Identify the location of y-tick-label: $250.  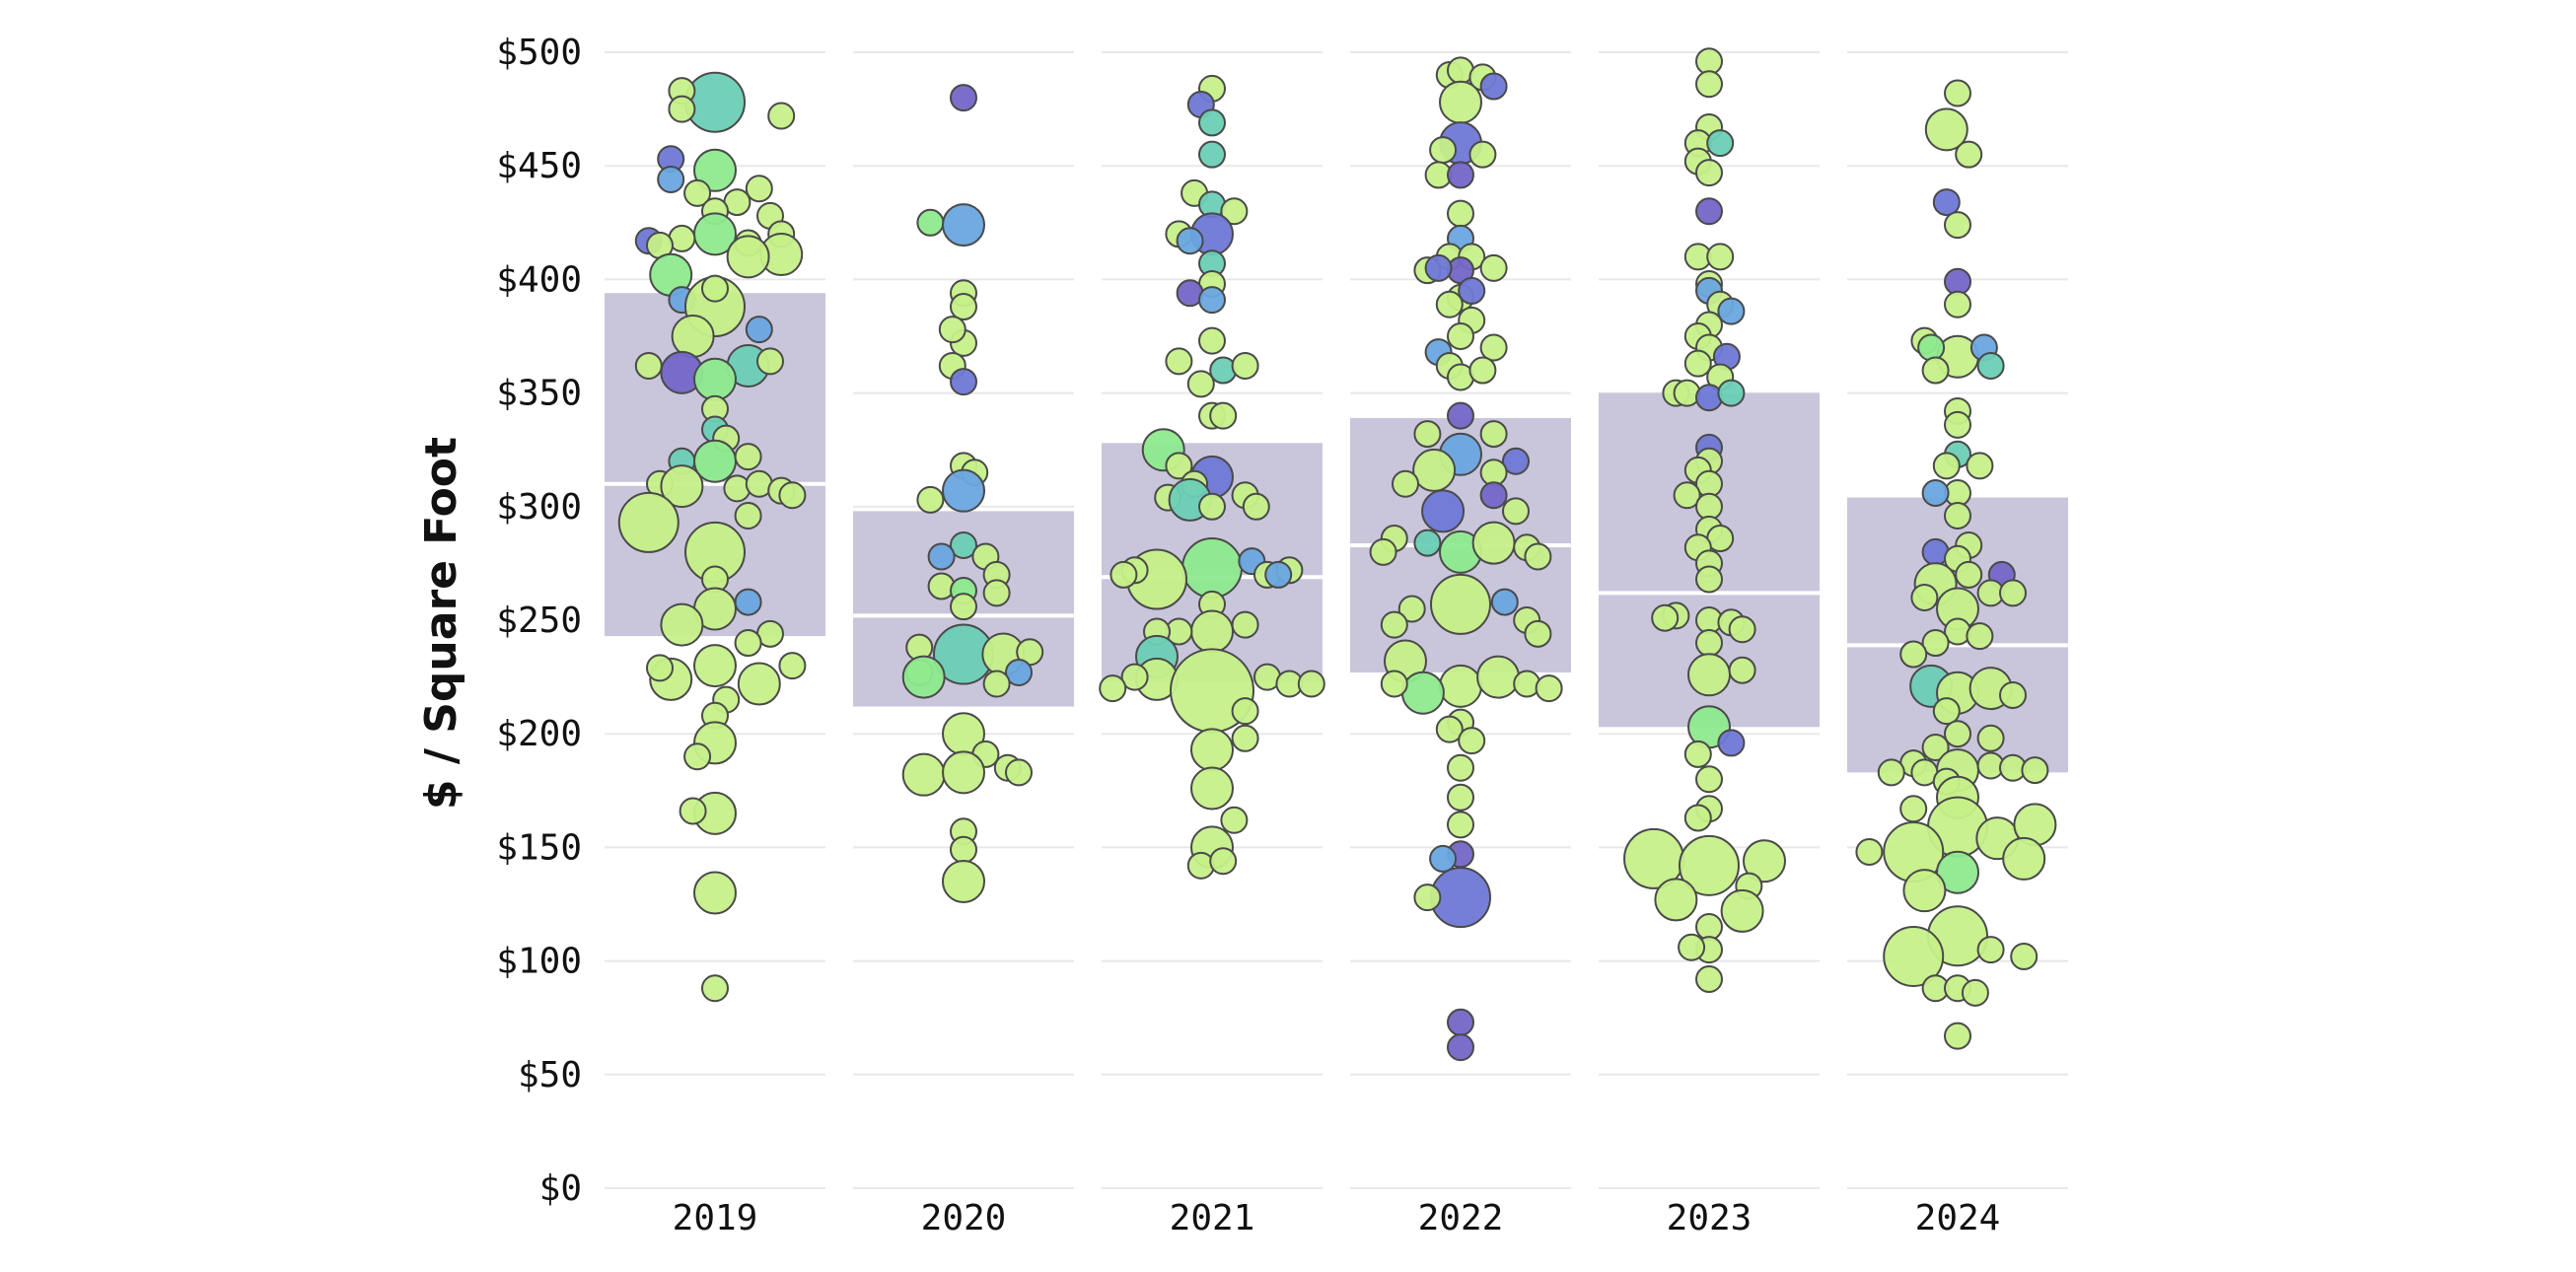
(539, 621).